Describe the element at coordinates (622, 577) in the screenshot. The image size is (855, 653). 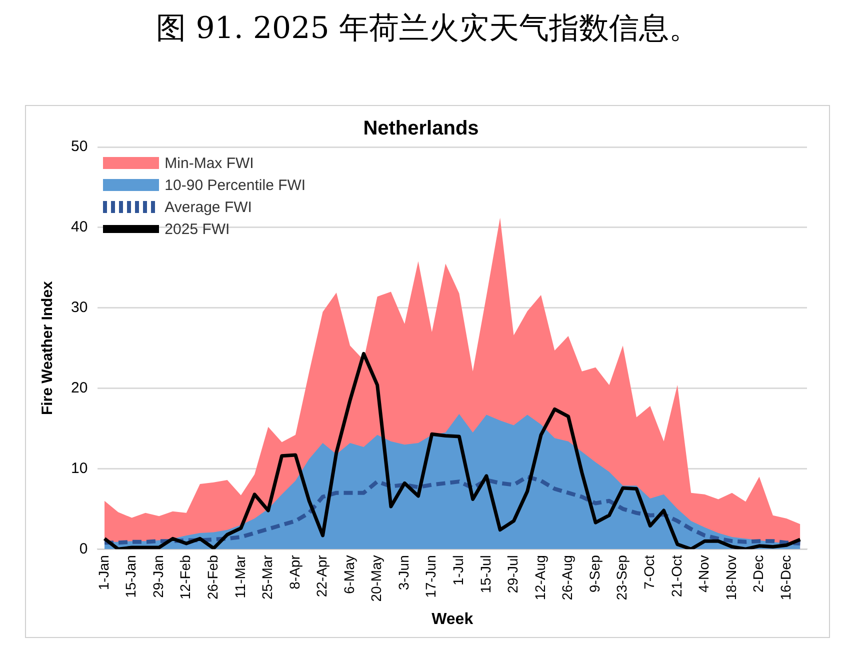
I see `x-tick-label: 23-Sep` at that location.